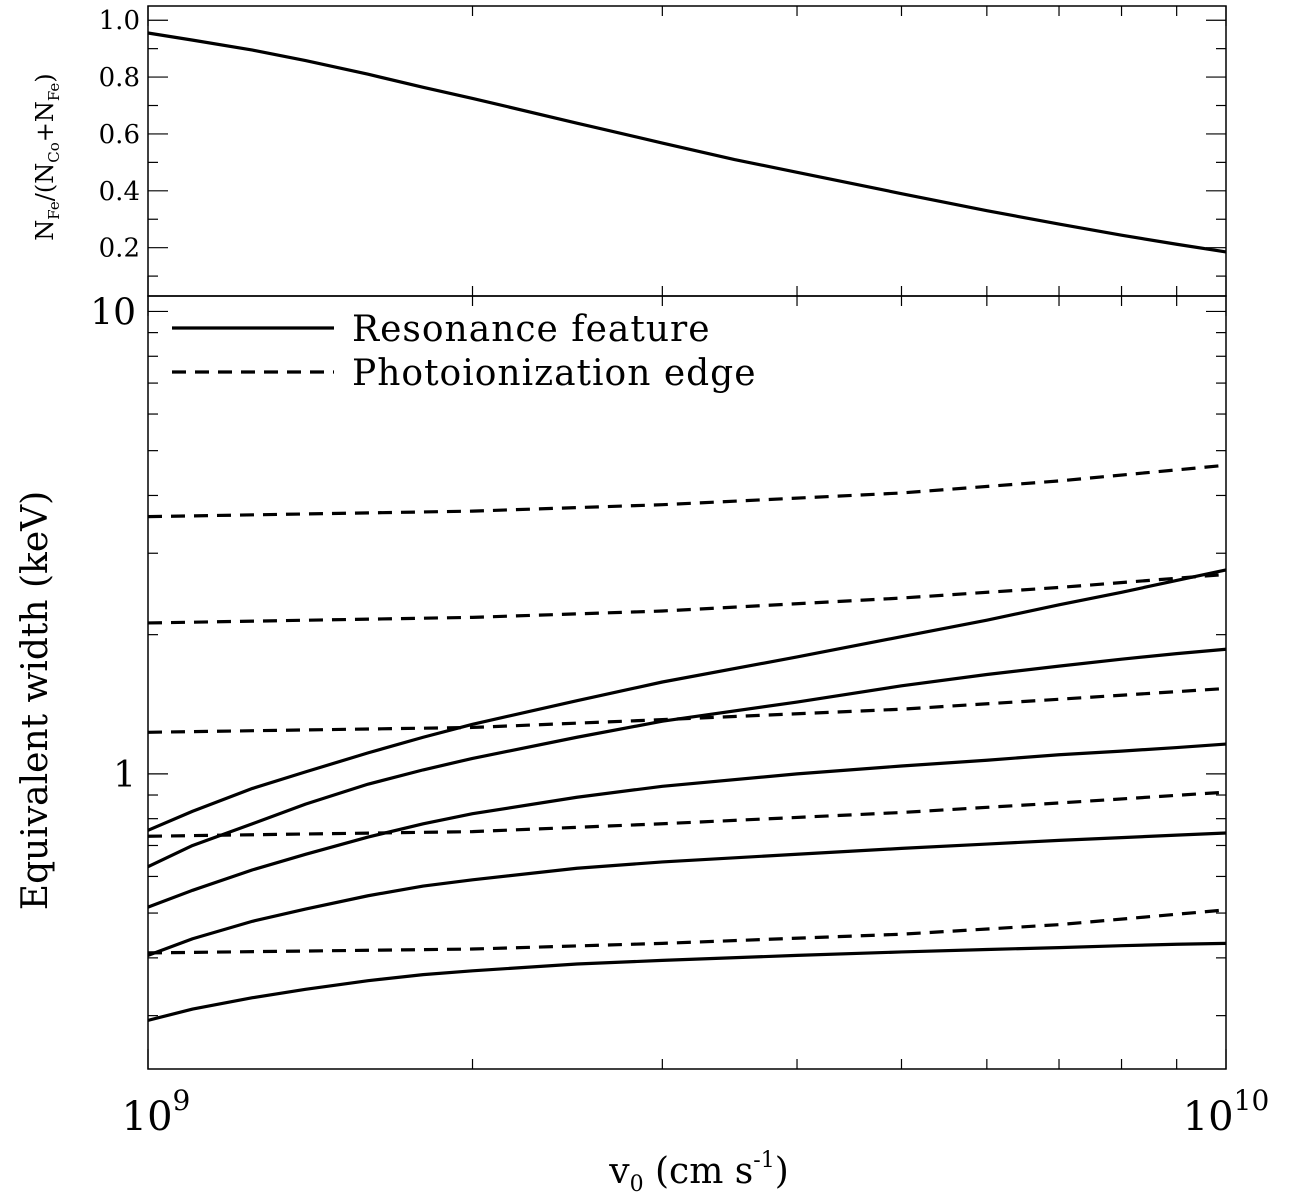 This screenshot has width=1299, height=1198. Describe the element at coordinates (45, 230) in the screenshot. I see `top-ylabel-part: N` at that location.